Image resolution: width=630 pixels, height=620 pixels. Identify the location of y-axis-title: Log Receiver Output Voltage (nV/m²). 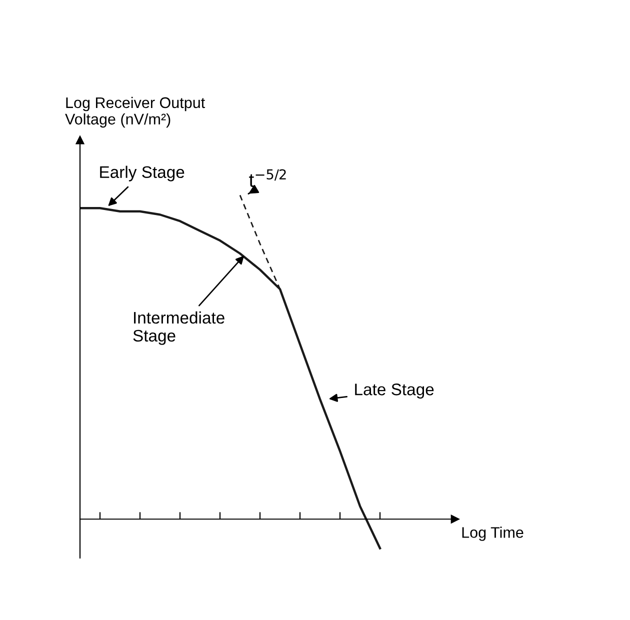
(135, 112).